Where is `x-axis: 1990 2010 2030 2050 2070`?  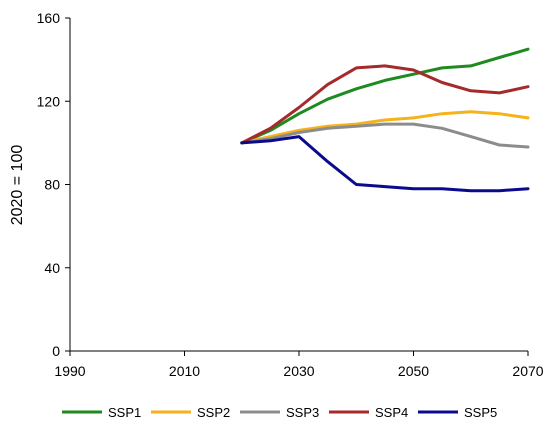
x-axis: 1990 2010 2030 2050 2070 is located at coordinates (299, 364).